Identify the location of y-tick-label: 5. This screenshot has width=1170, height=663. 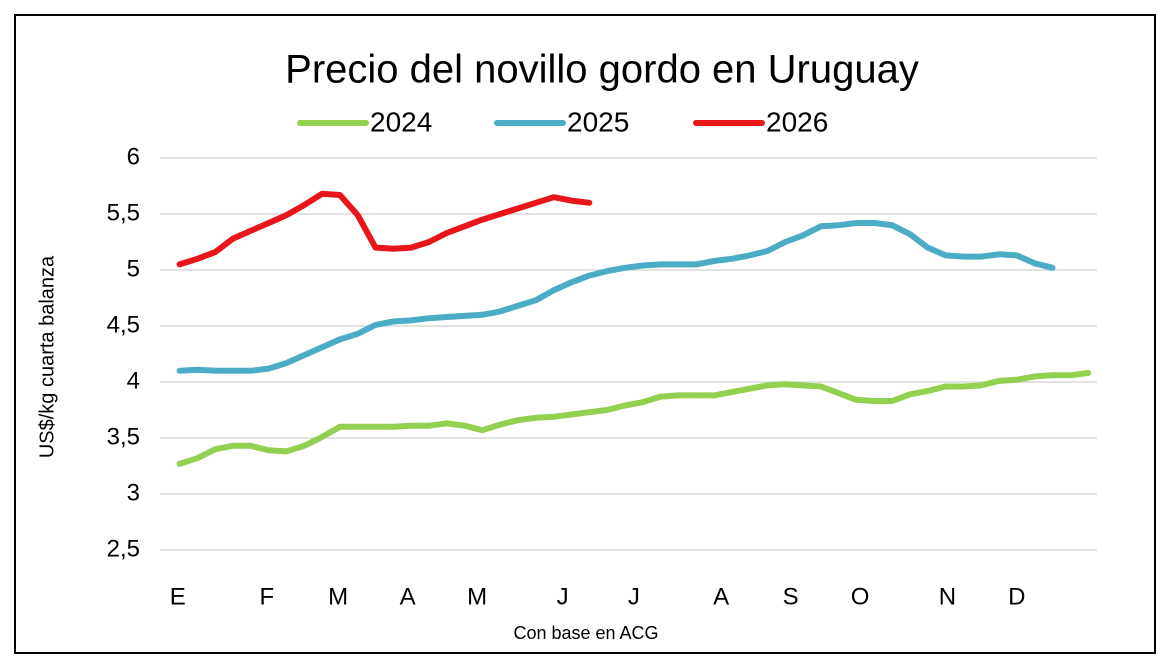
(133, 268).